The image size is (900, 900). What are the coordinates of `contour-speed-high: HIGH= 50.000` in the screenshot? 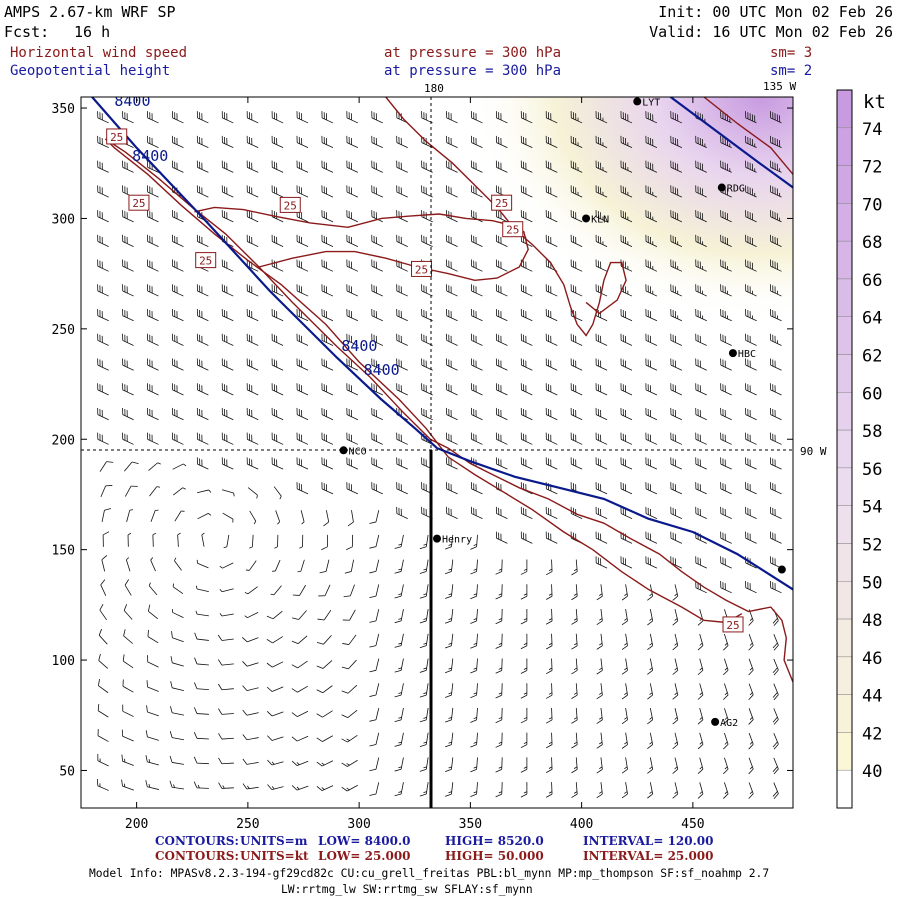 It's located at (494, 856).